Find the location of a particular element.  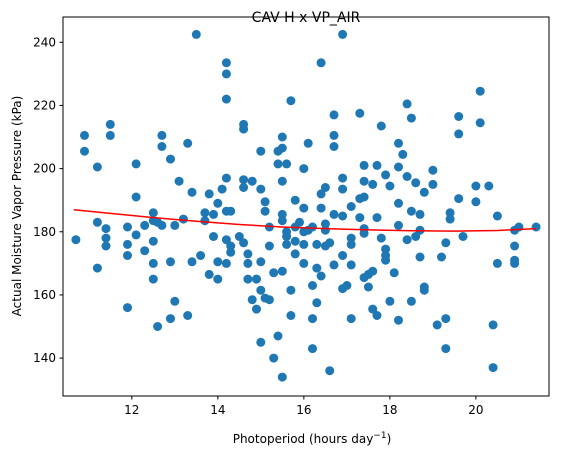

y-tick-label: 200 is located at coordinates (44, 169).